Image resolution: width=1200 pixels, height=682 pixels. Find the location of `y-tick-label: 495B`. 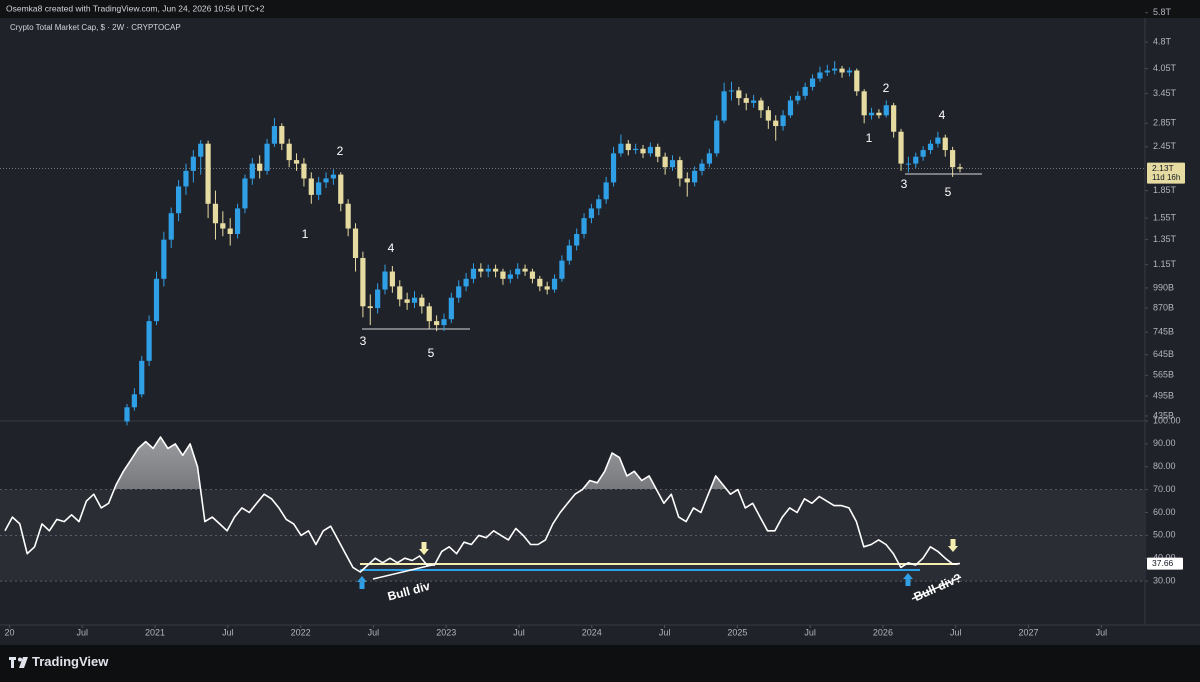

y-tick-label: 495B is located at coordinates (1163, 395).